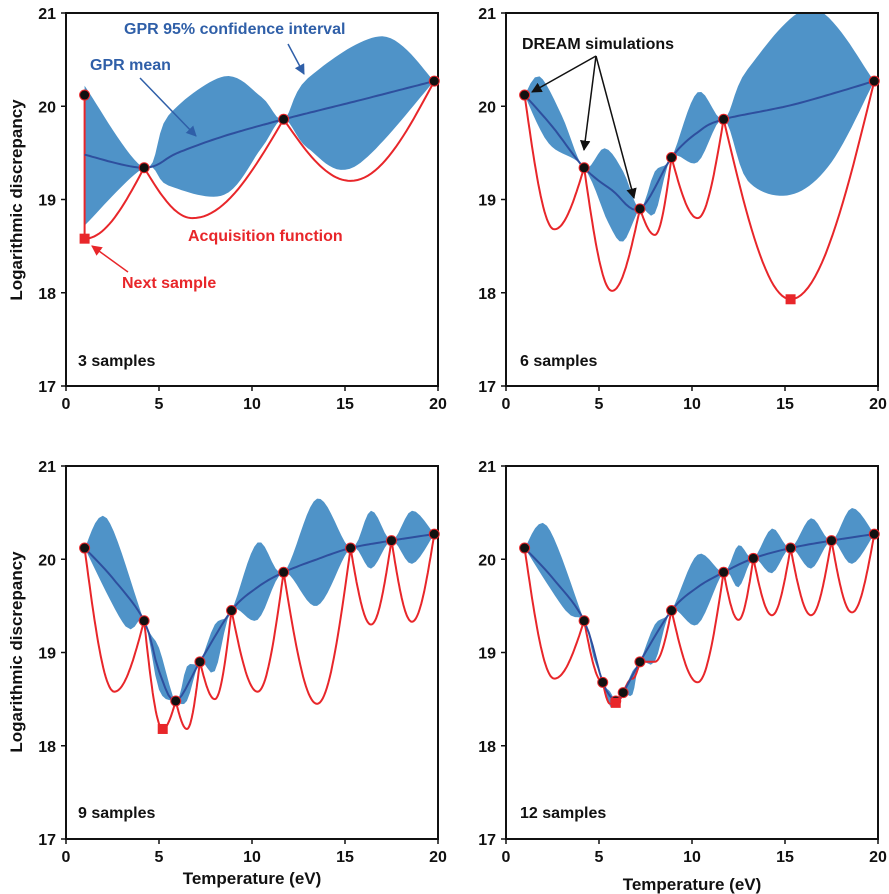 The width and height of the screenshot is (889, 894). What do you see at coordinates (130, 65) in the screenshot?
I see `mean-annotation: GPR mean` at bounding box center [130, 65].